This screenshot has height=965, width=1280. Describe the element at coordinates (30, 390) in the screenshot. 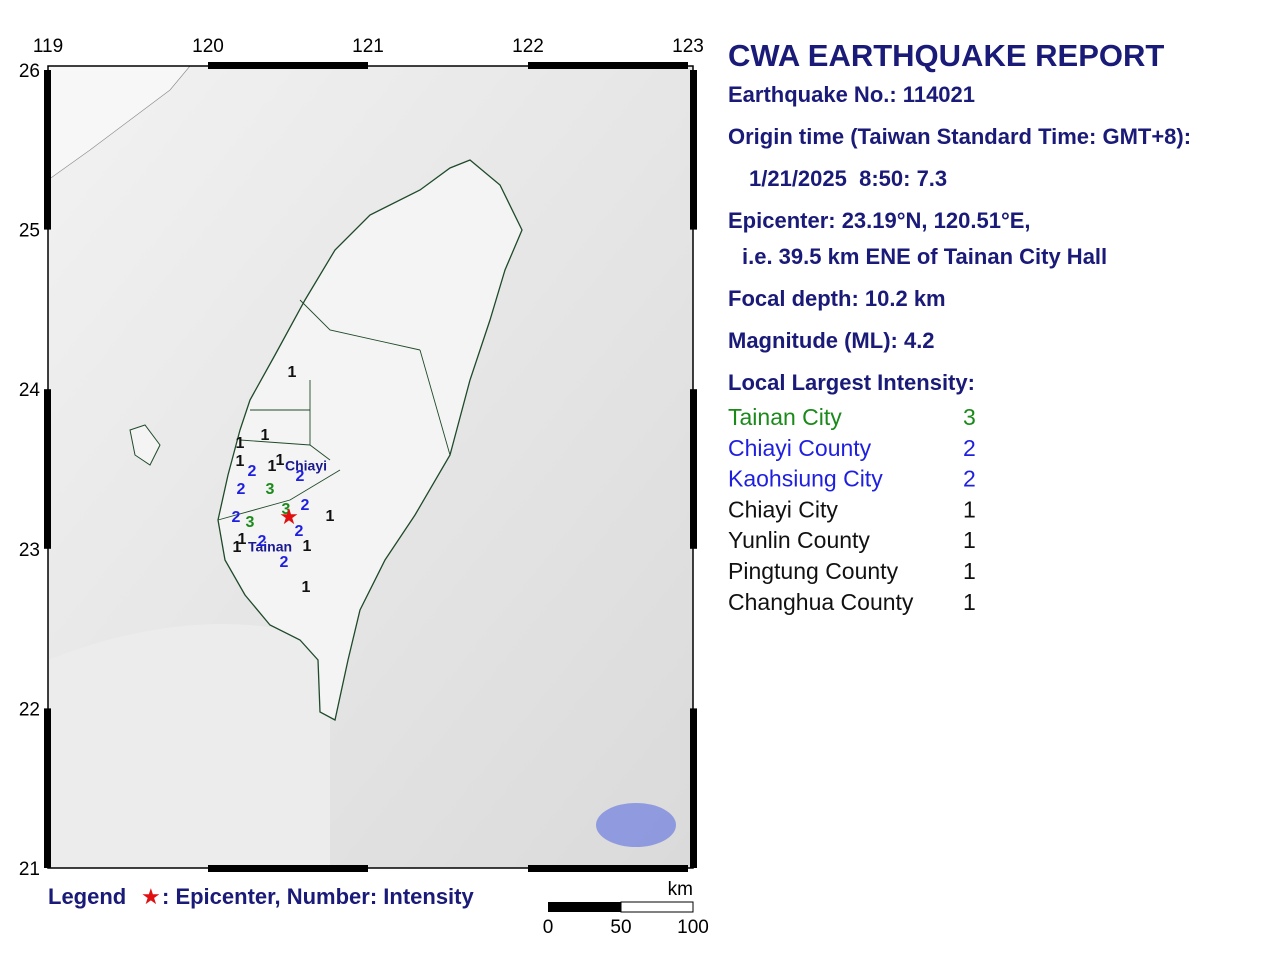

I see `lat-tick-label: 24` at that location.